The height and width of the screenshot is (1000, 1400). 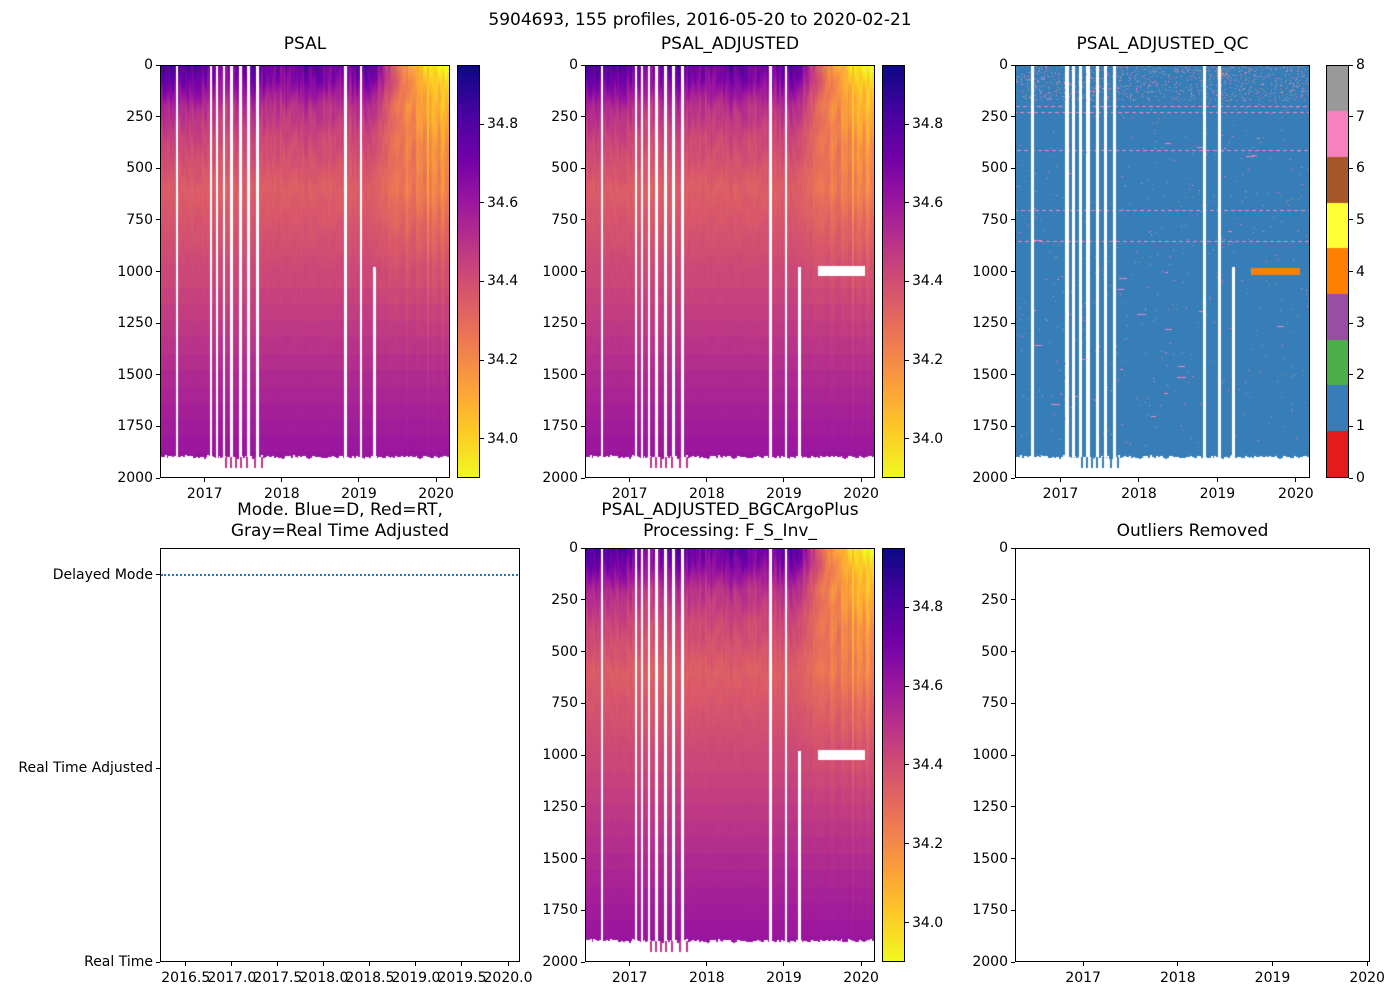 I want to click on x-tick-label: 2017, so click(x=629, y=494).